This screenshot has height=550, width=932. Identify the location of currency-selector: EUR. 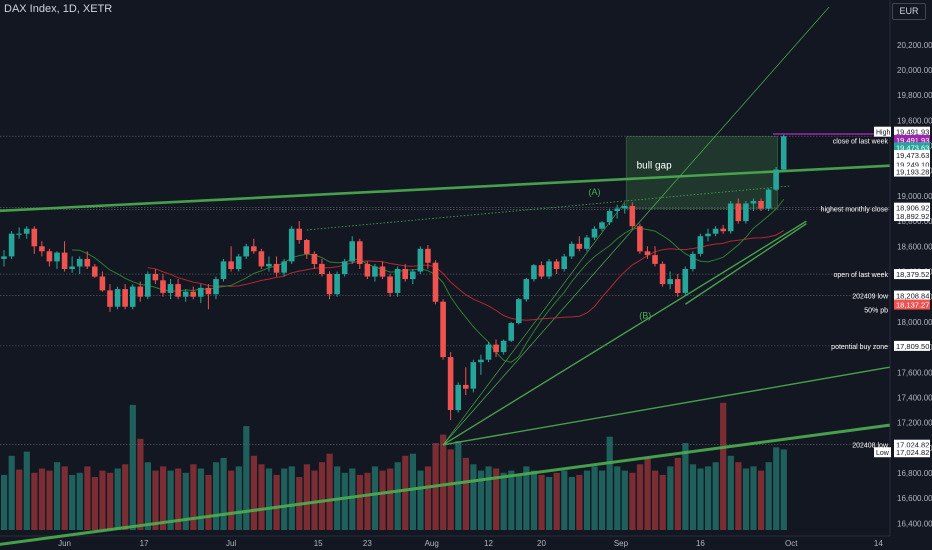
(909, 11).